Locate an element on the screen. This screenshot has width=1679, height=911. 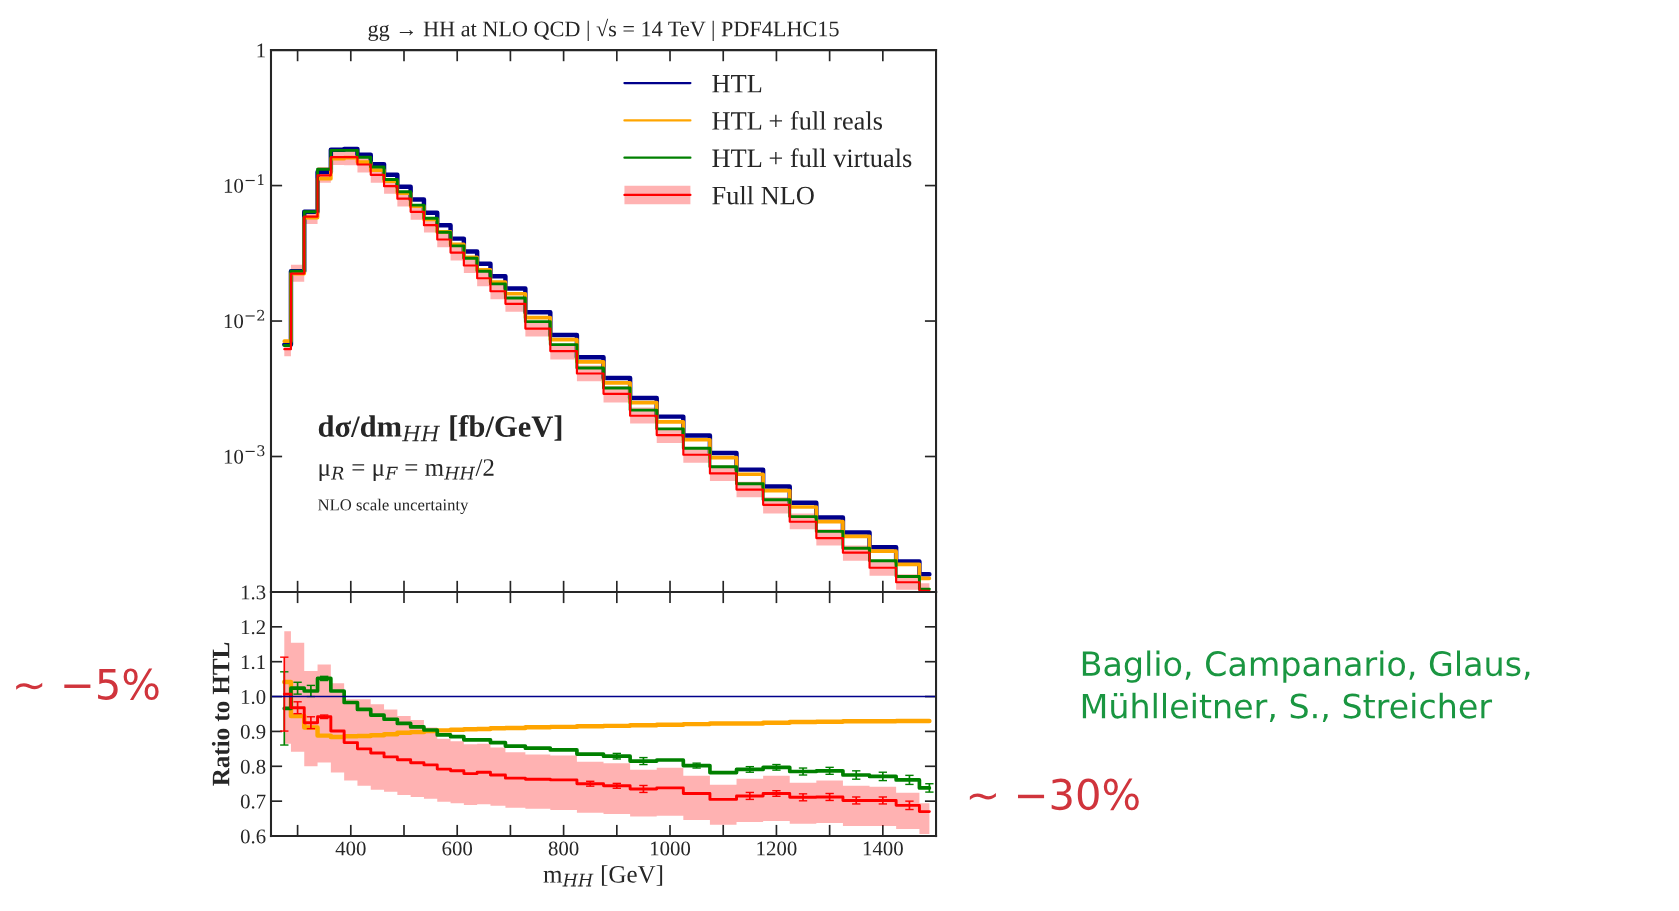
text: ∼ −5% is located at coordinates (87, 684).